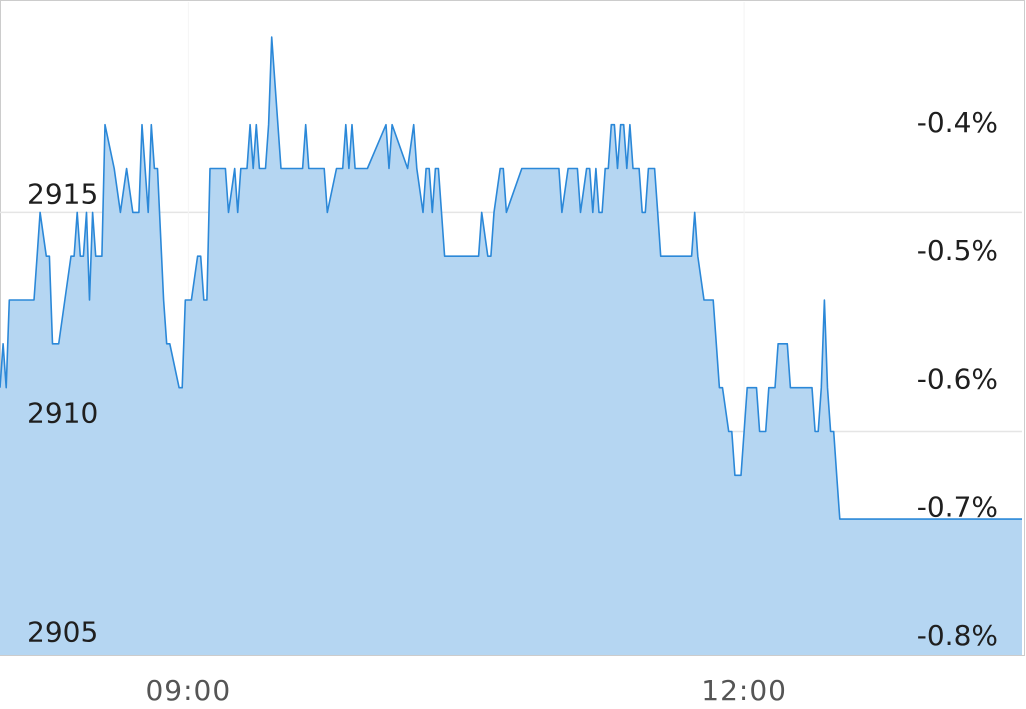 The width and height of the screenshot is (1026, 709). Describe the element at coordinates (62, 632) in the screenshot. I see `y-tick-label-left: 2905` at that location.